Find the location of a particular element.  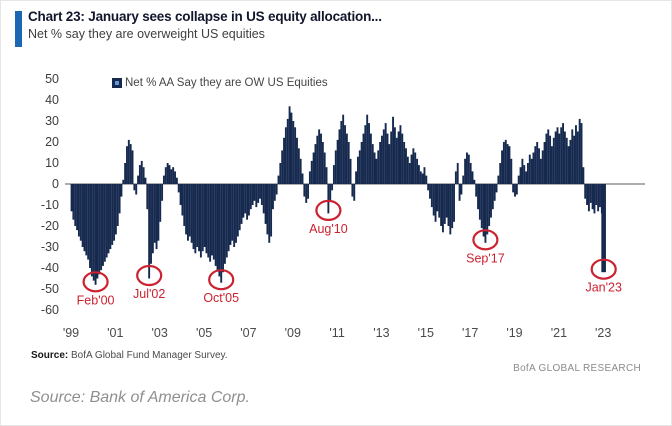

bofa-global-research-brand: BofA GLOBAL RESEARCH is located at coordinates (577, 368).